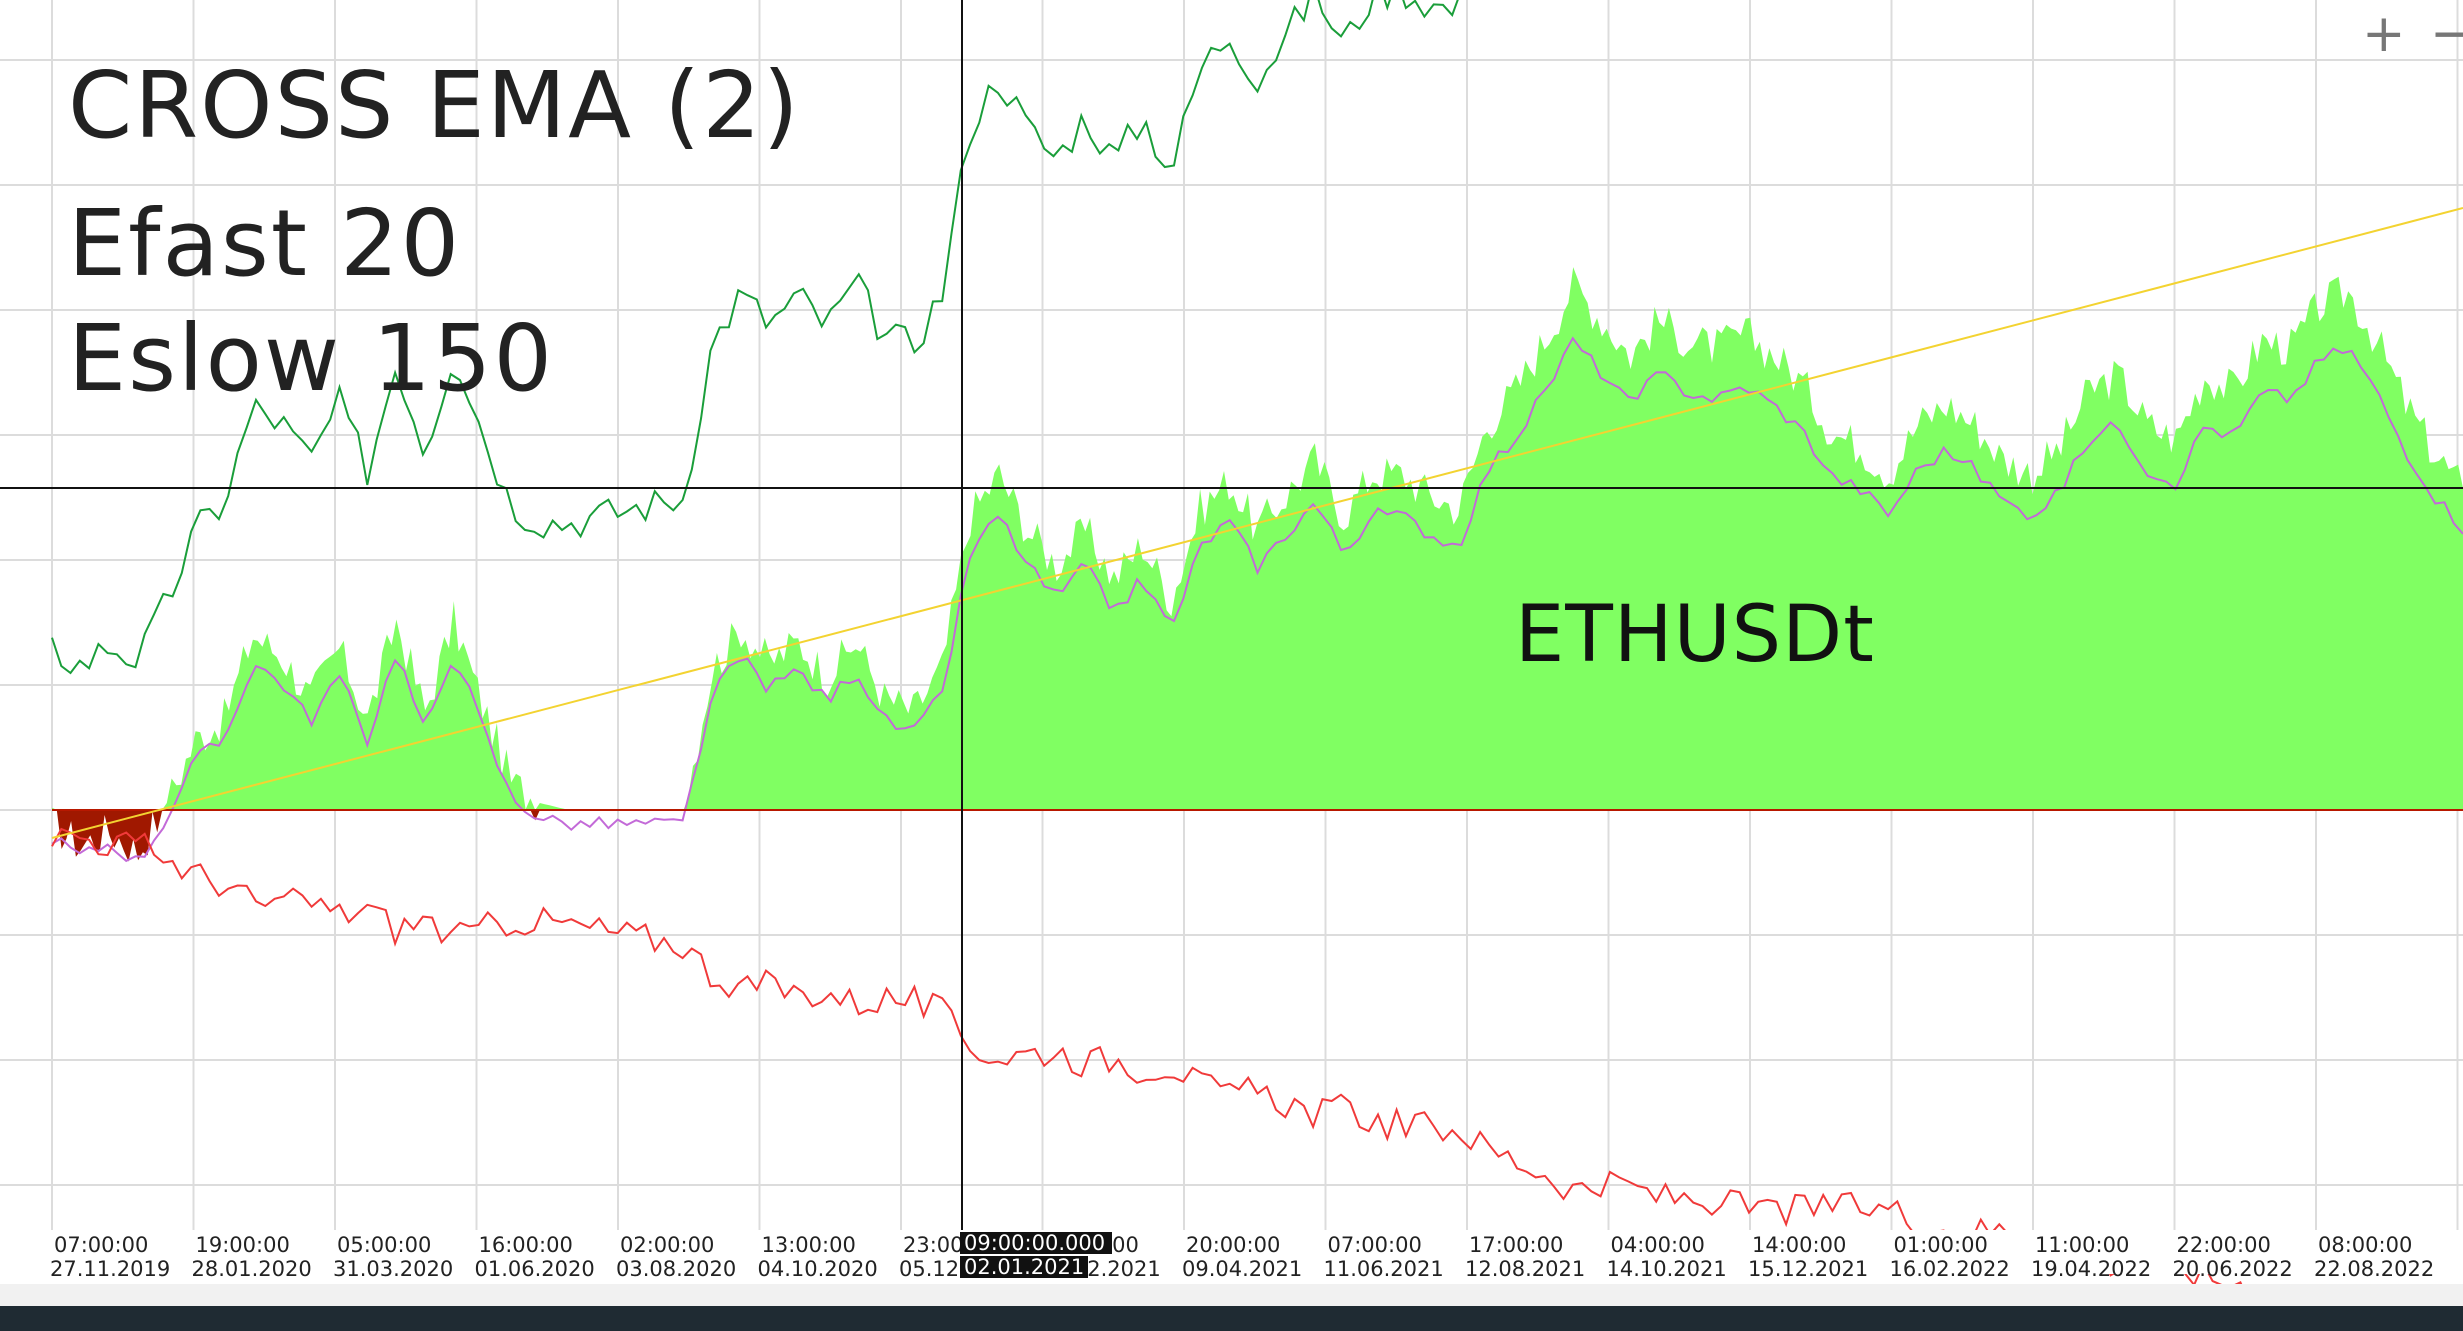  Describe the element at coordinates (1950, 1269) in the screenshot. I see `tick-label: 16.02.2022` at that location.